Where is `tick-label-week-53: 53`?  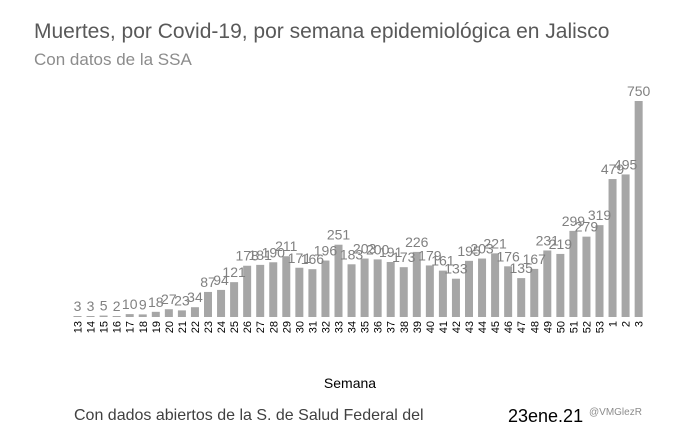 tick-label-week-53: 53 is located at coordinates (601, 327).